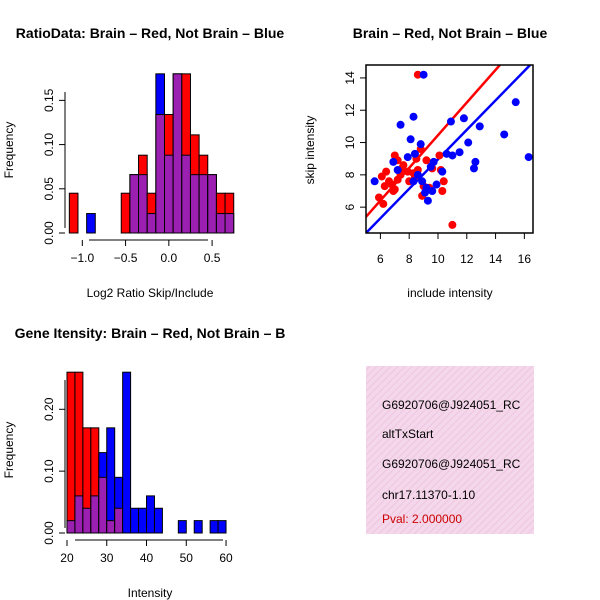  I want to click on intensity-x-ticks: 20 30 40 50 60, so click(146, 552).